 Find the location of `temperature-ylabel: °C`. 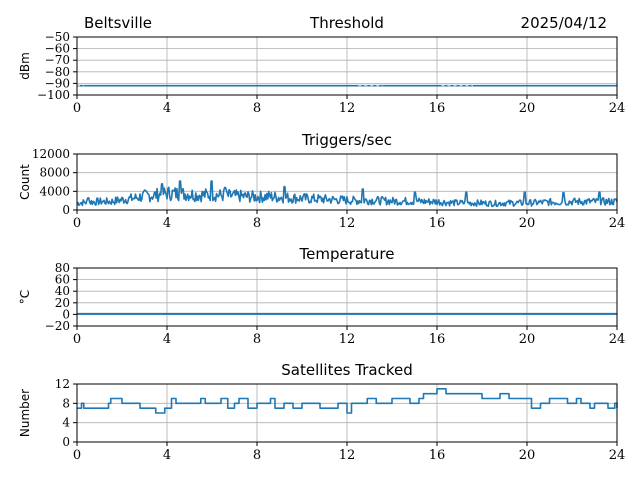

temperature-ylabel: °C is located at coordinates (25, 297).